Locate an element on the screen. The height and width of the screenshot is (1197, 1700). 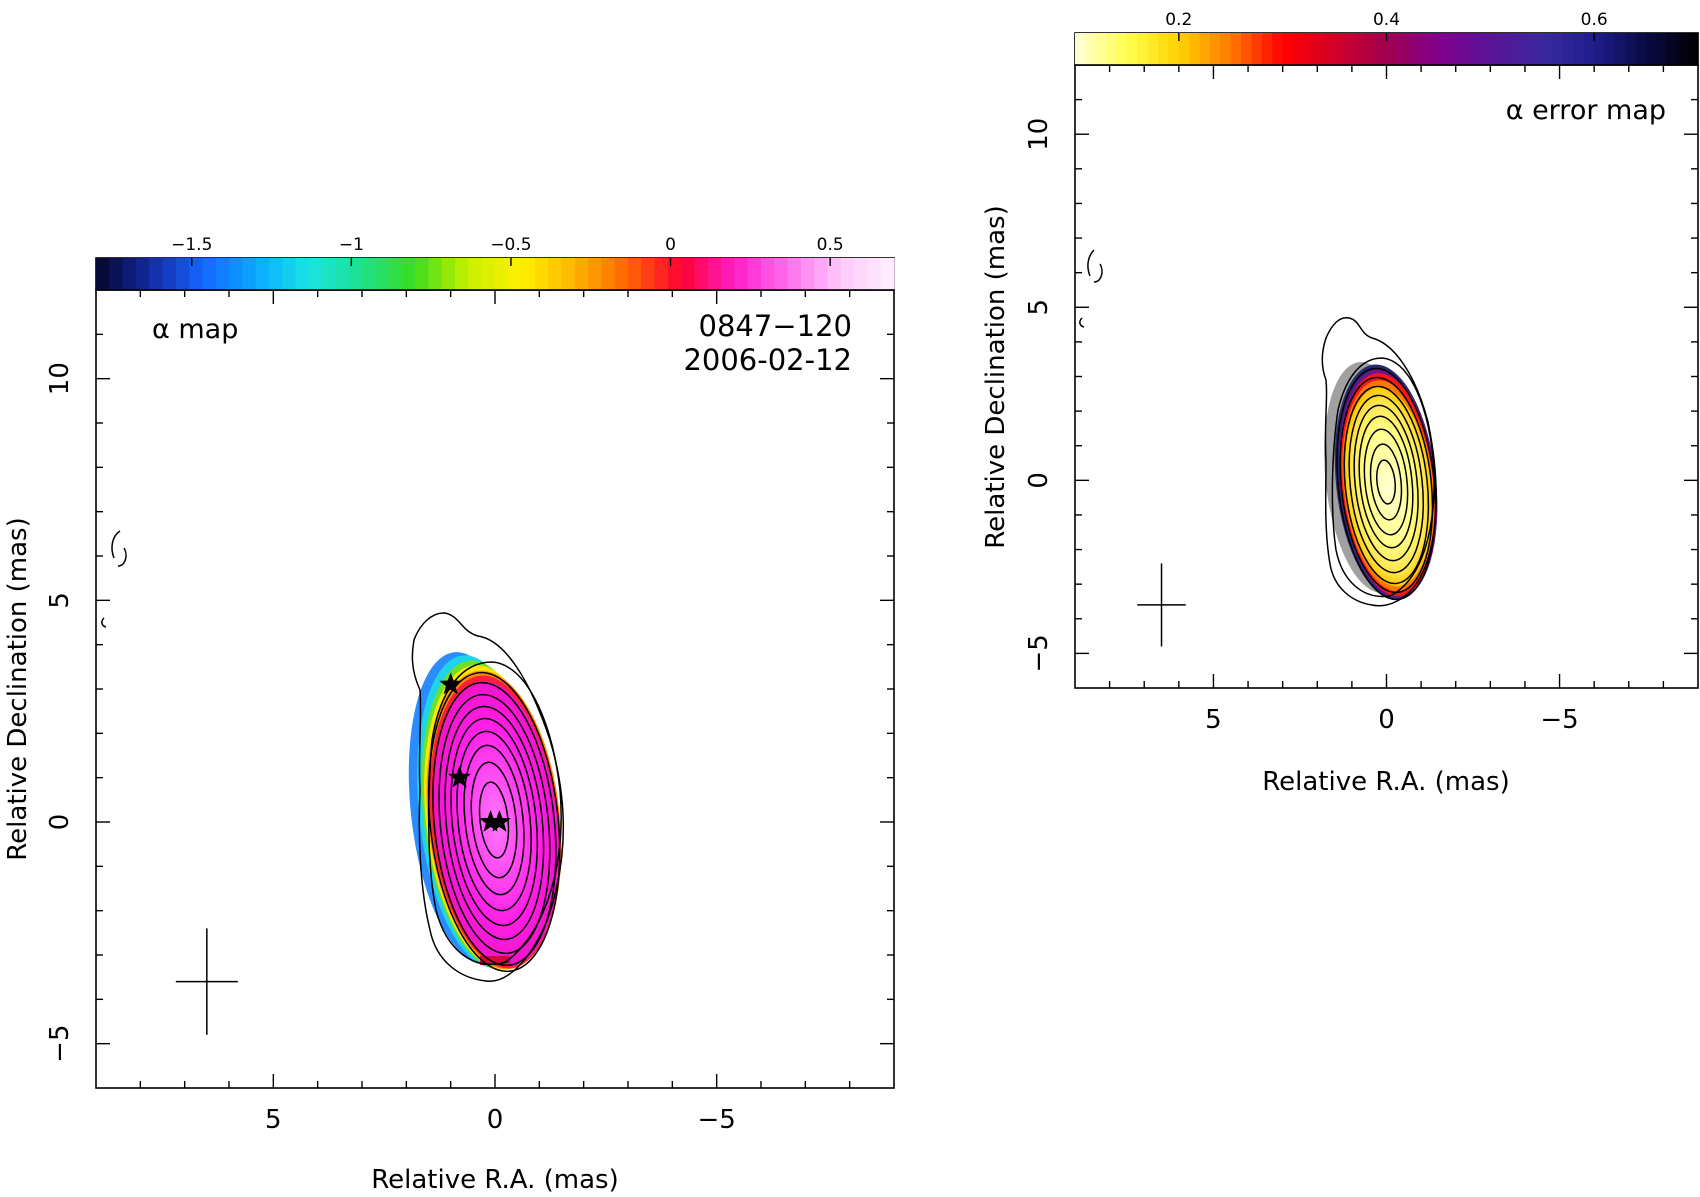
error-colorbar is located at coordinates (1387, 49).